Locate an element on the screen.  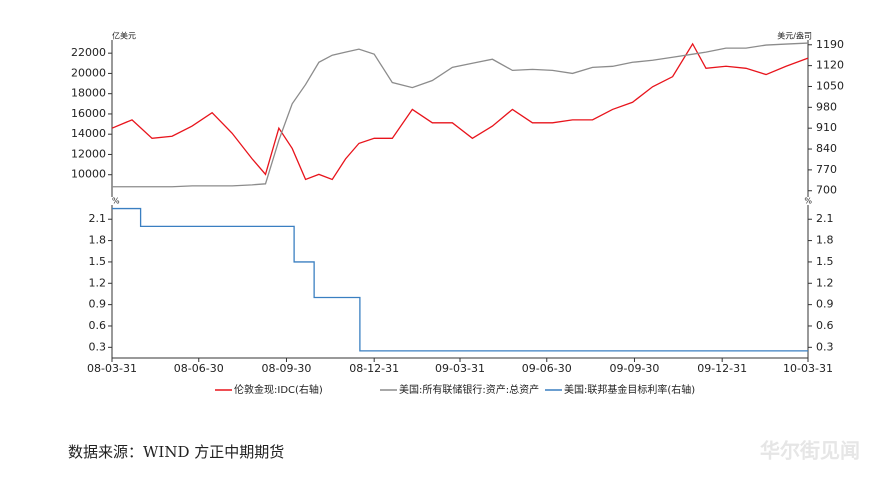
y-tick-label: 16000 is located at coordinates (88, 113).